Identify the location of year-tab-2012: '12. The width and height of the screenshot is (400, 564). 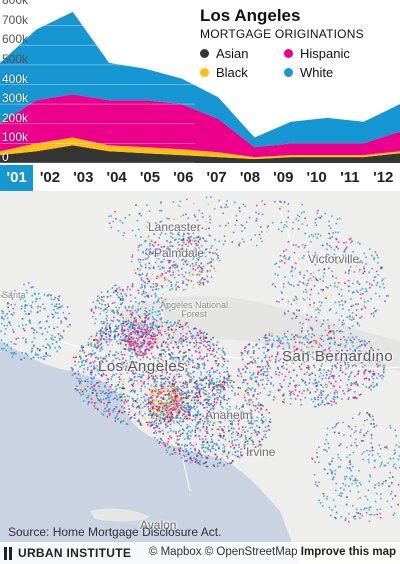
(383, 177).